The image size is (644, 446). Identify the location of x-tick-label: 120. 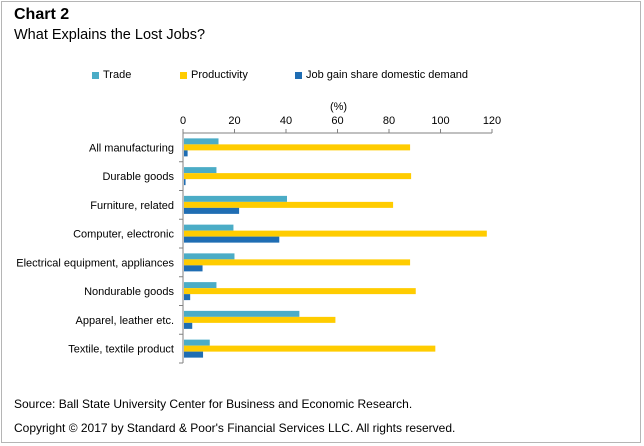
(492, 121).